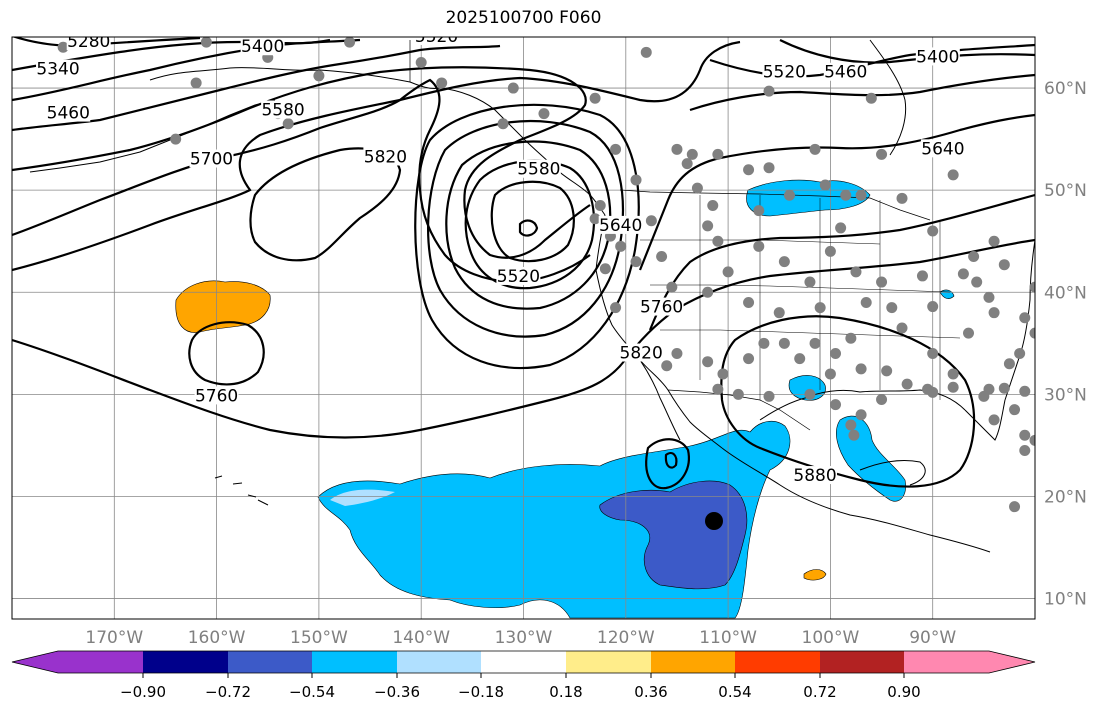 This screenshot has height=712, width=1105. Describe the element at coordinates (362, 497) in the screenshot. I see `shade-neg-018-fringe` at that location.